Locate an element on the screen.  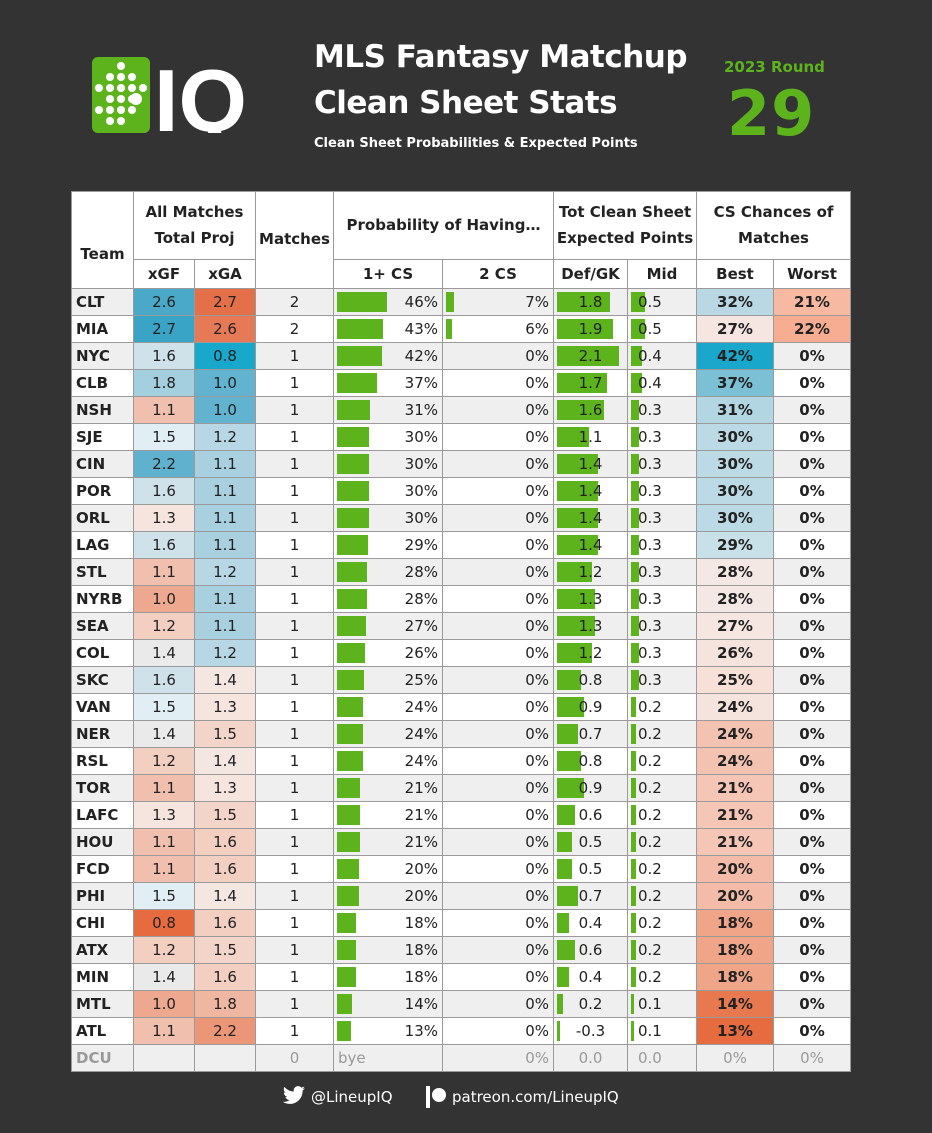
header-all-matches: All Matches Total Proj is located at coordinates (194, 225).